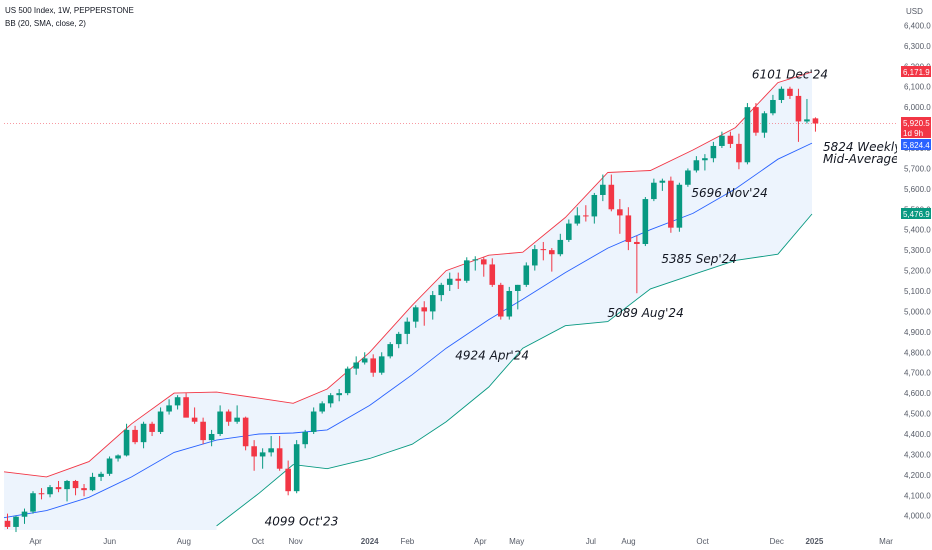  Describe the element at coordinates (917, 454) in the screenshot. I see `y-tick-label: 4,300.0` at that location.